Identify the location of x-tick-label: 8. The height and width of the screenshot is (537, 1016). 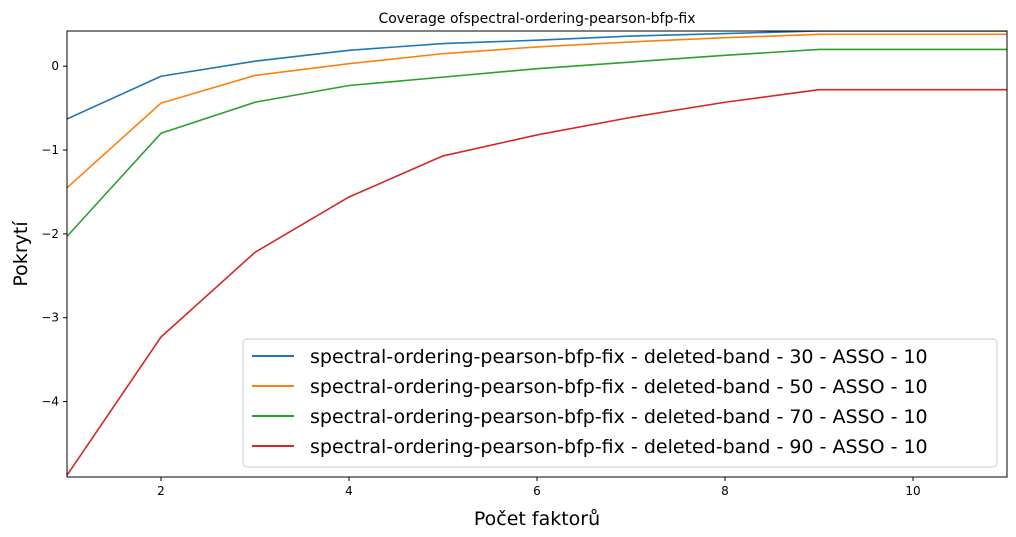
(725, 491).